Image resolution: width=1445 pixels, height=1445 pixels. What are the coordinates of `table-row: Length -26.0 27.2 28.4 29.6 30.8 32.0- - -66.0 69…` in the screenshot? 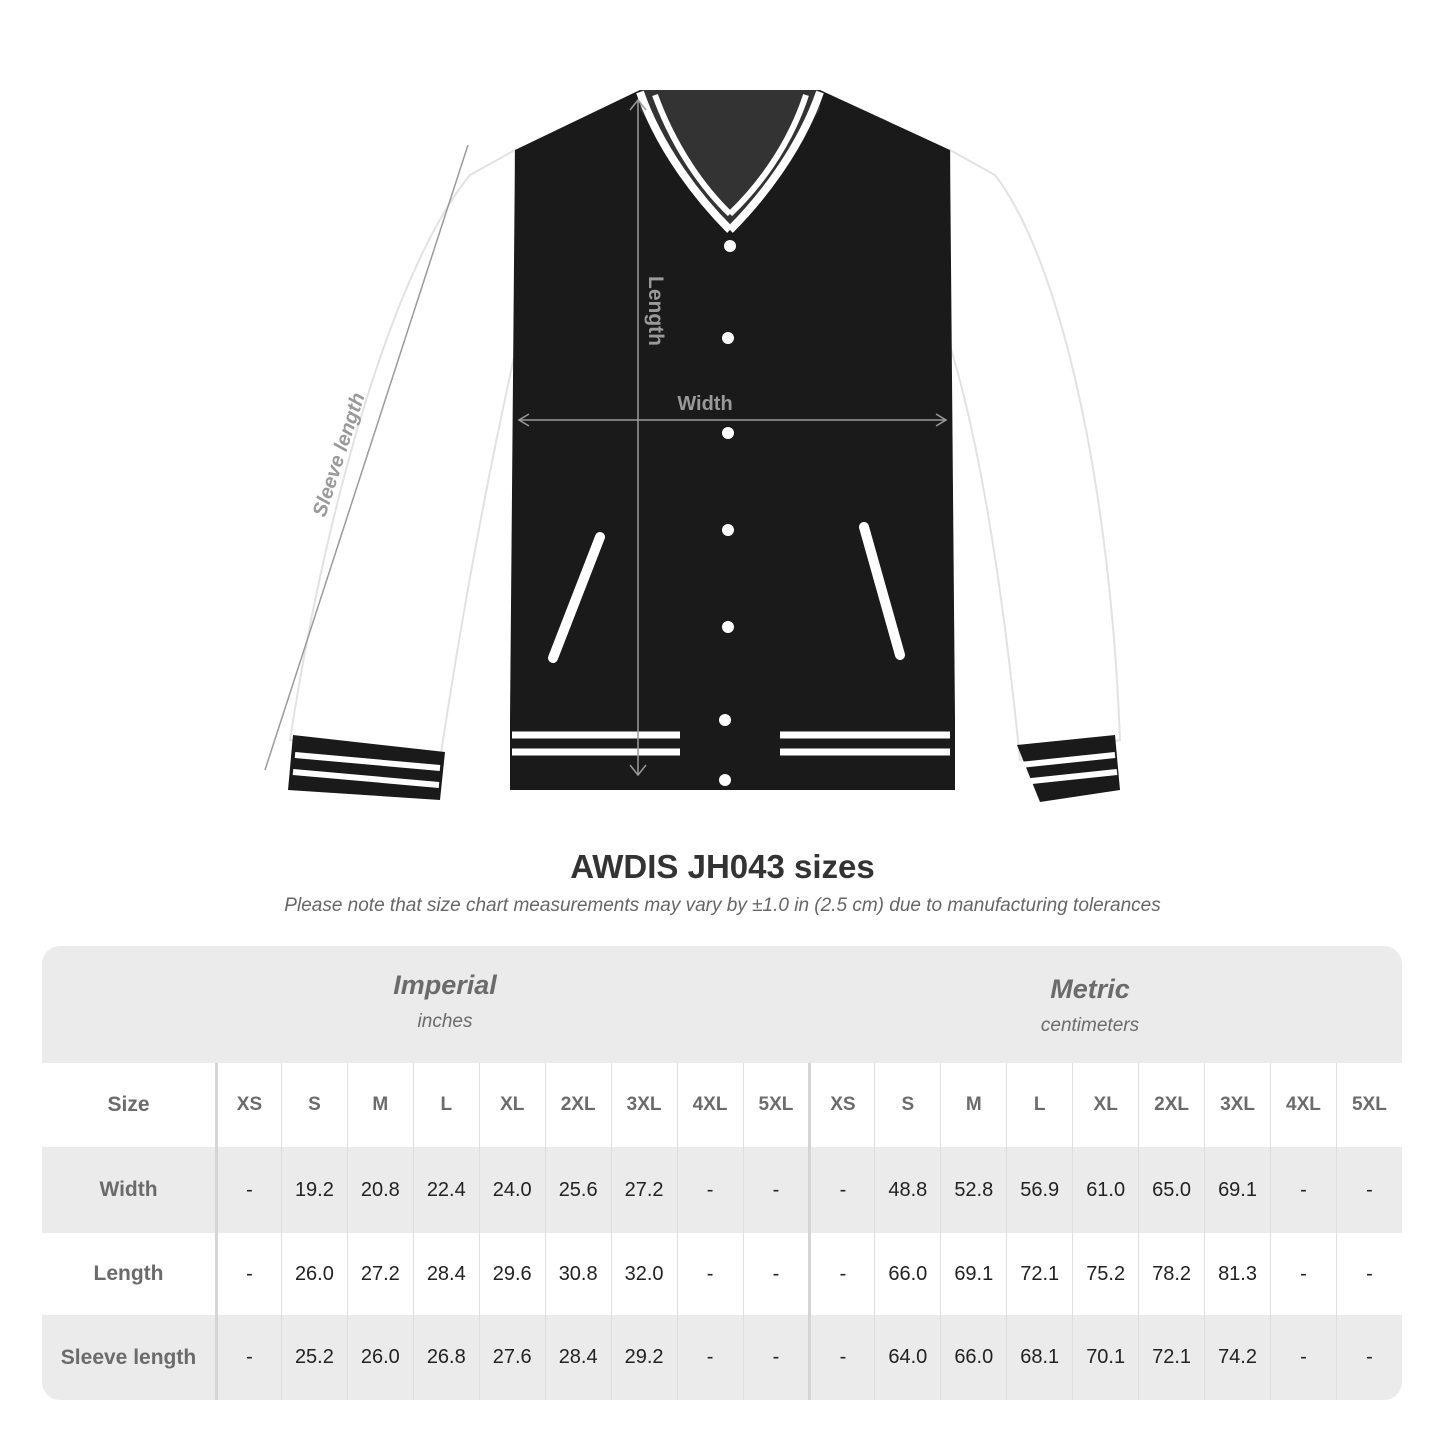 It's located at (722, 1274).